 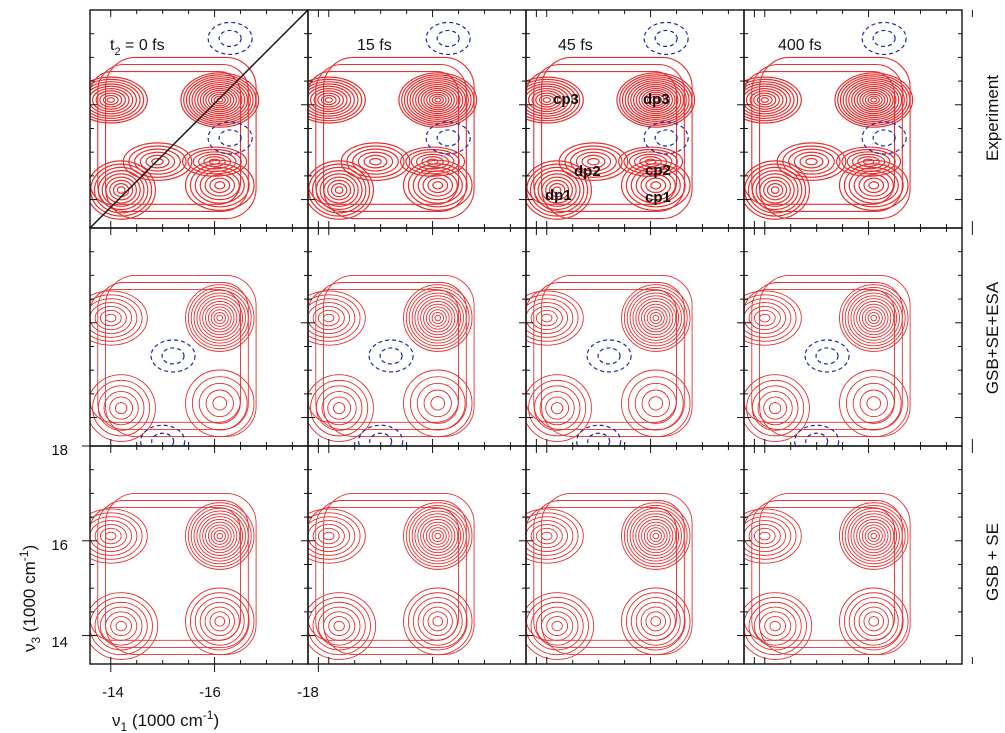 I want to click on y-axis-label: ν3 (1000 cm-1), so click(x=30, y=598).